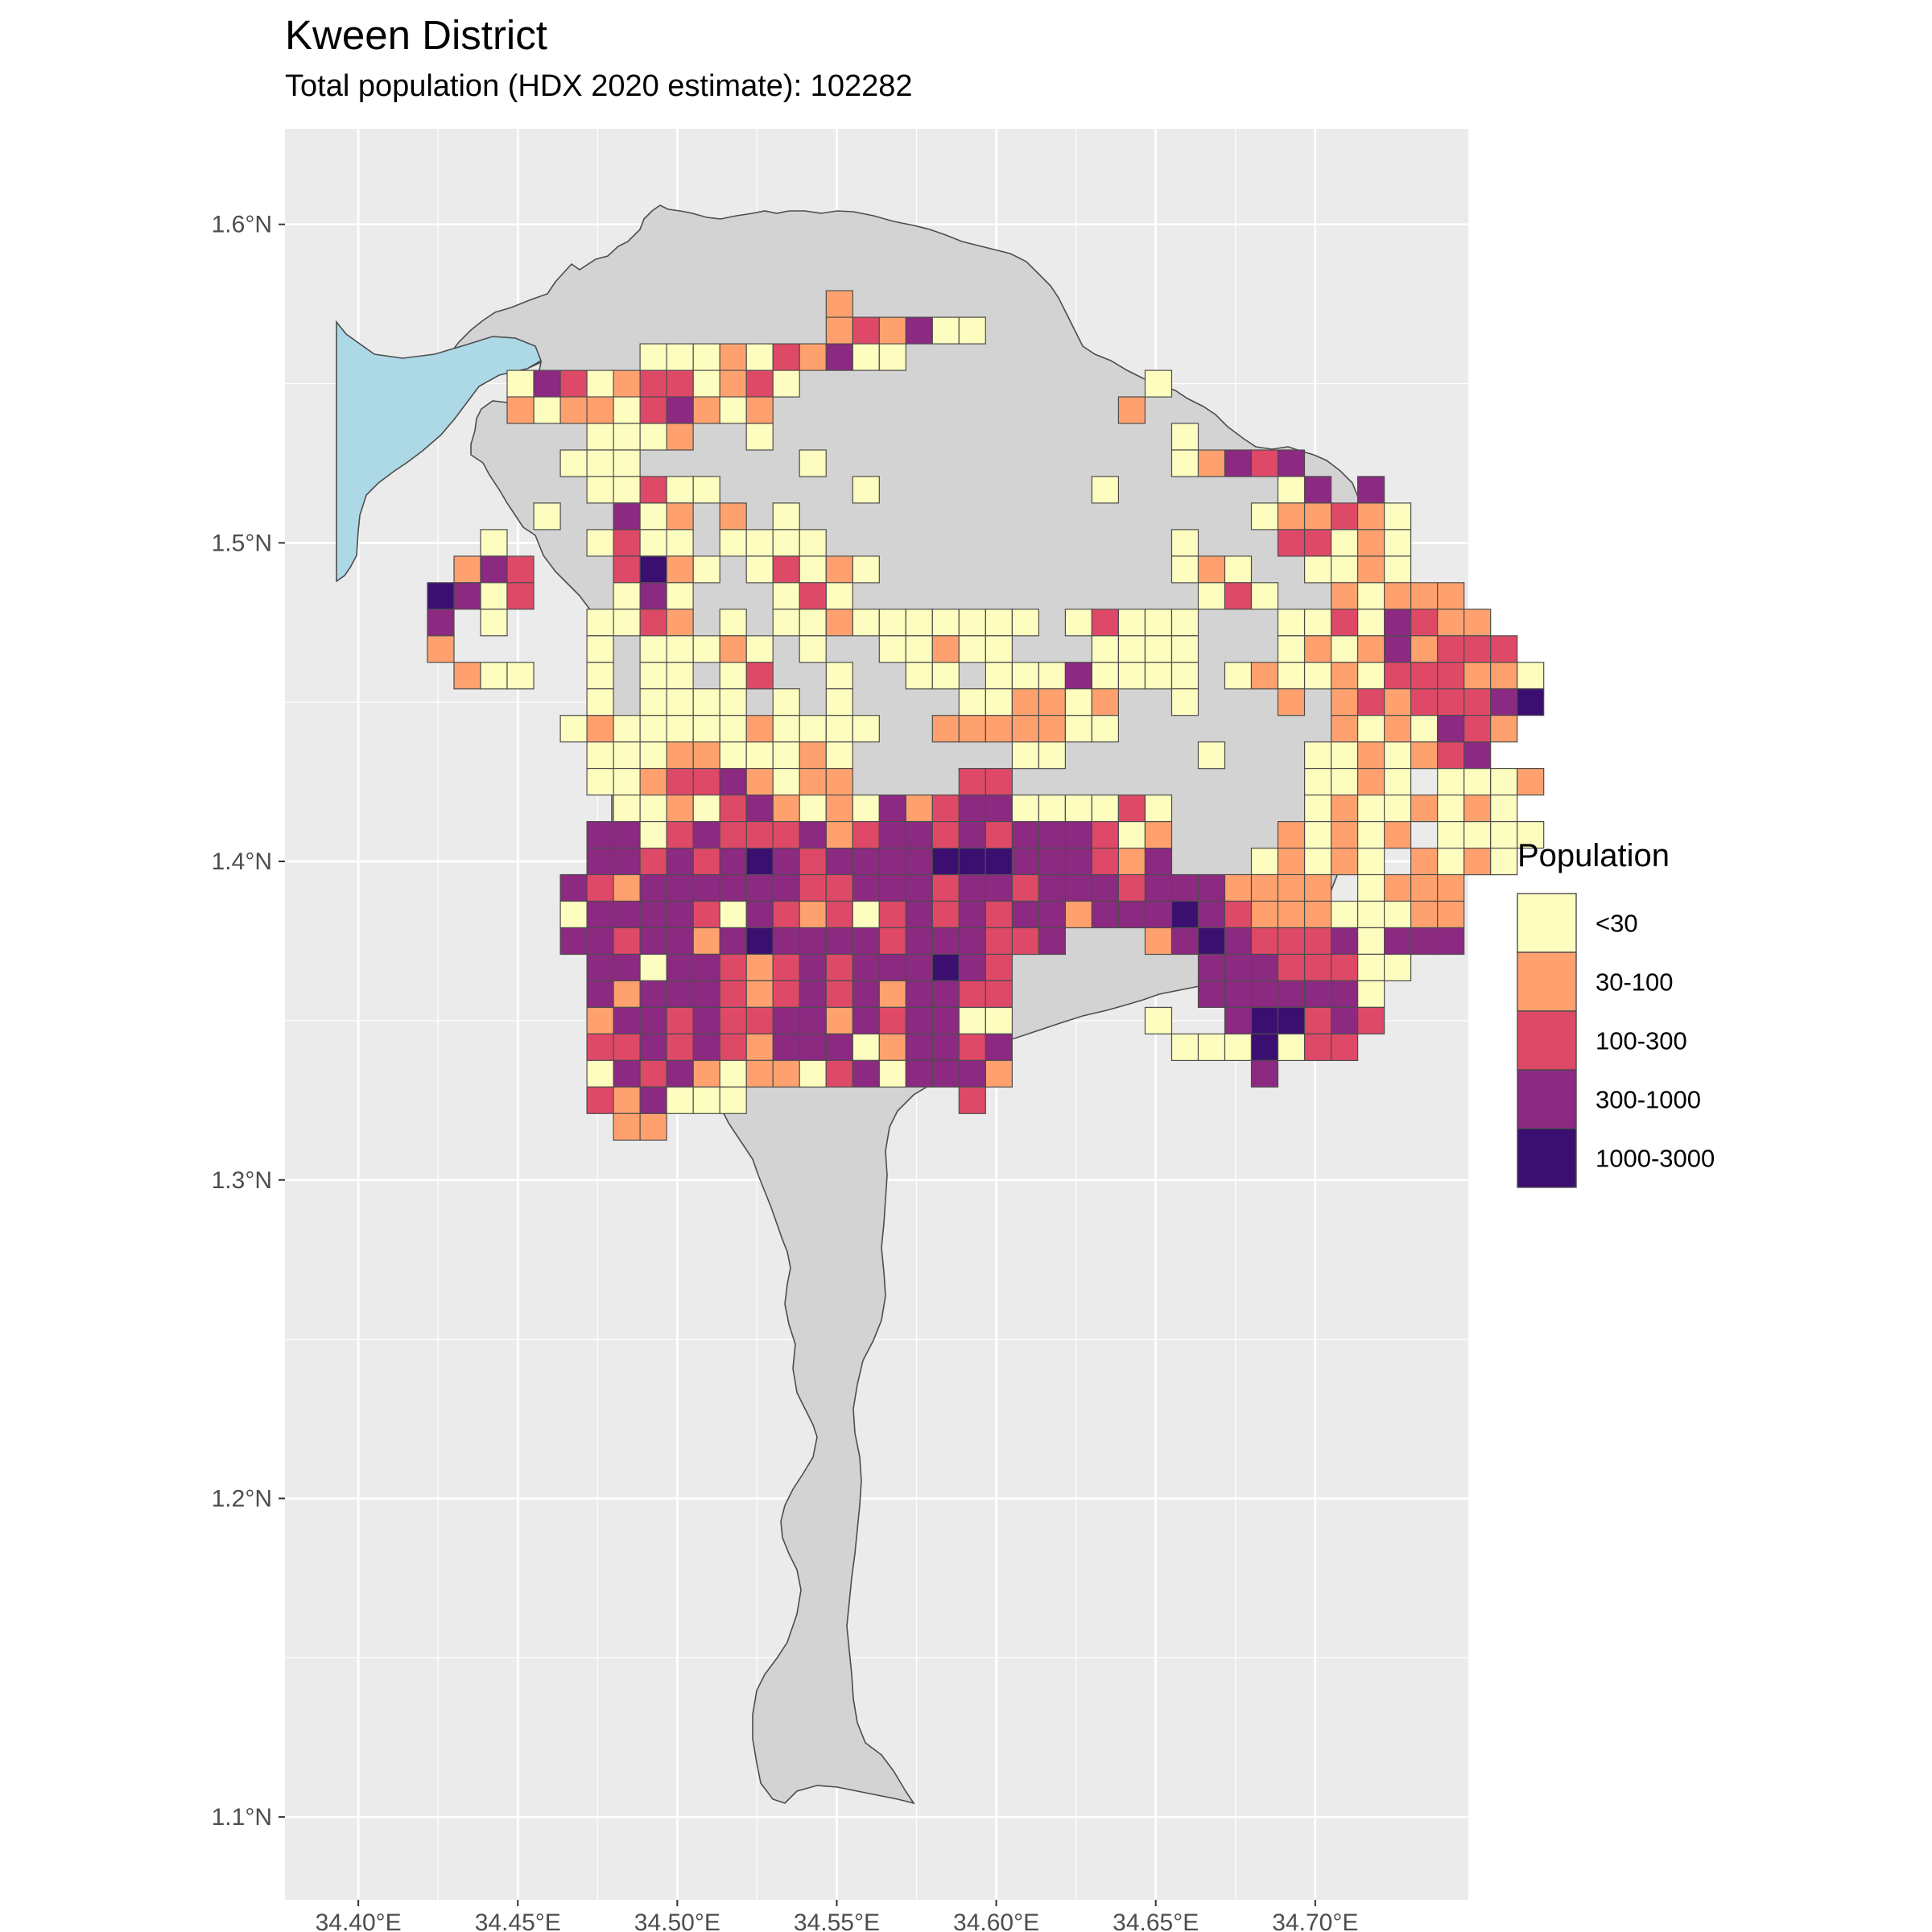  What do you see at coordinates (996, 1920) in the screenshot?
I see `x-tick-label: 34.60°E` at bounding box center [996, 1920].